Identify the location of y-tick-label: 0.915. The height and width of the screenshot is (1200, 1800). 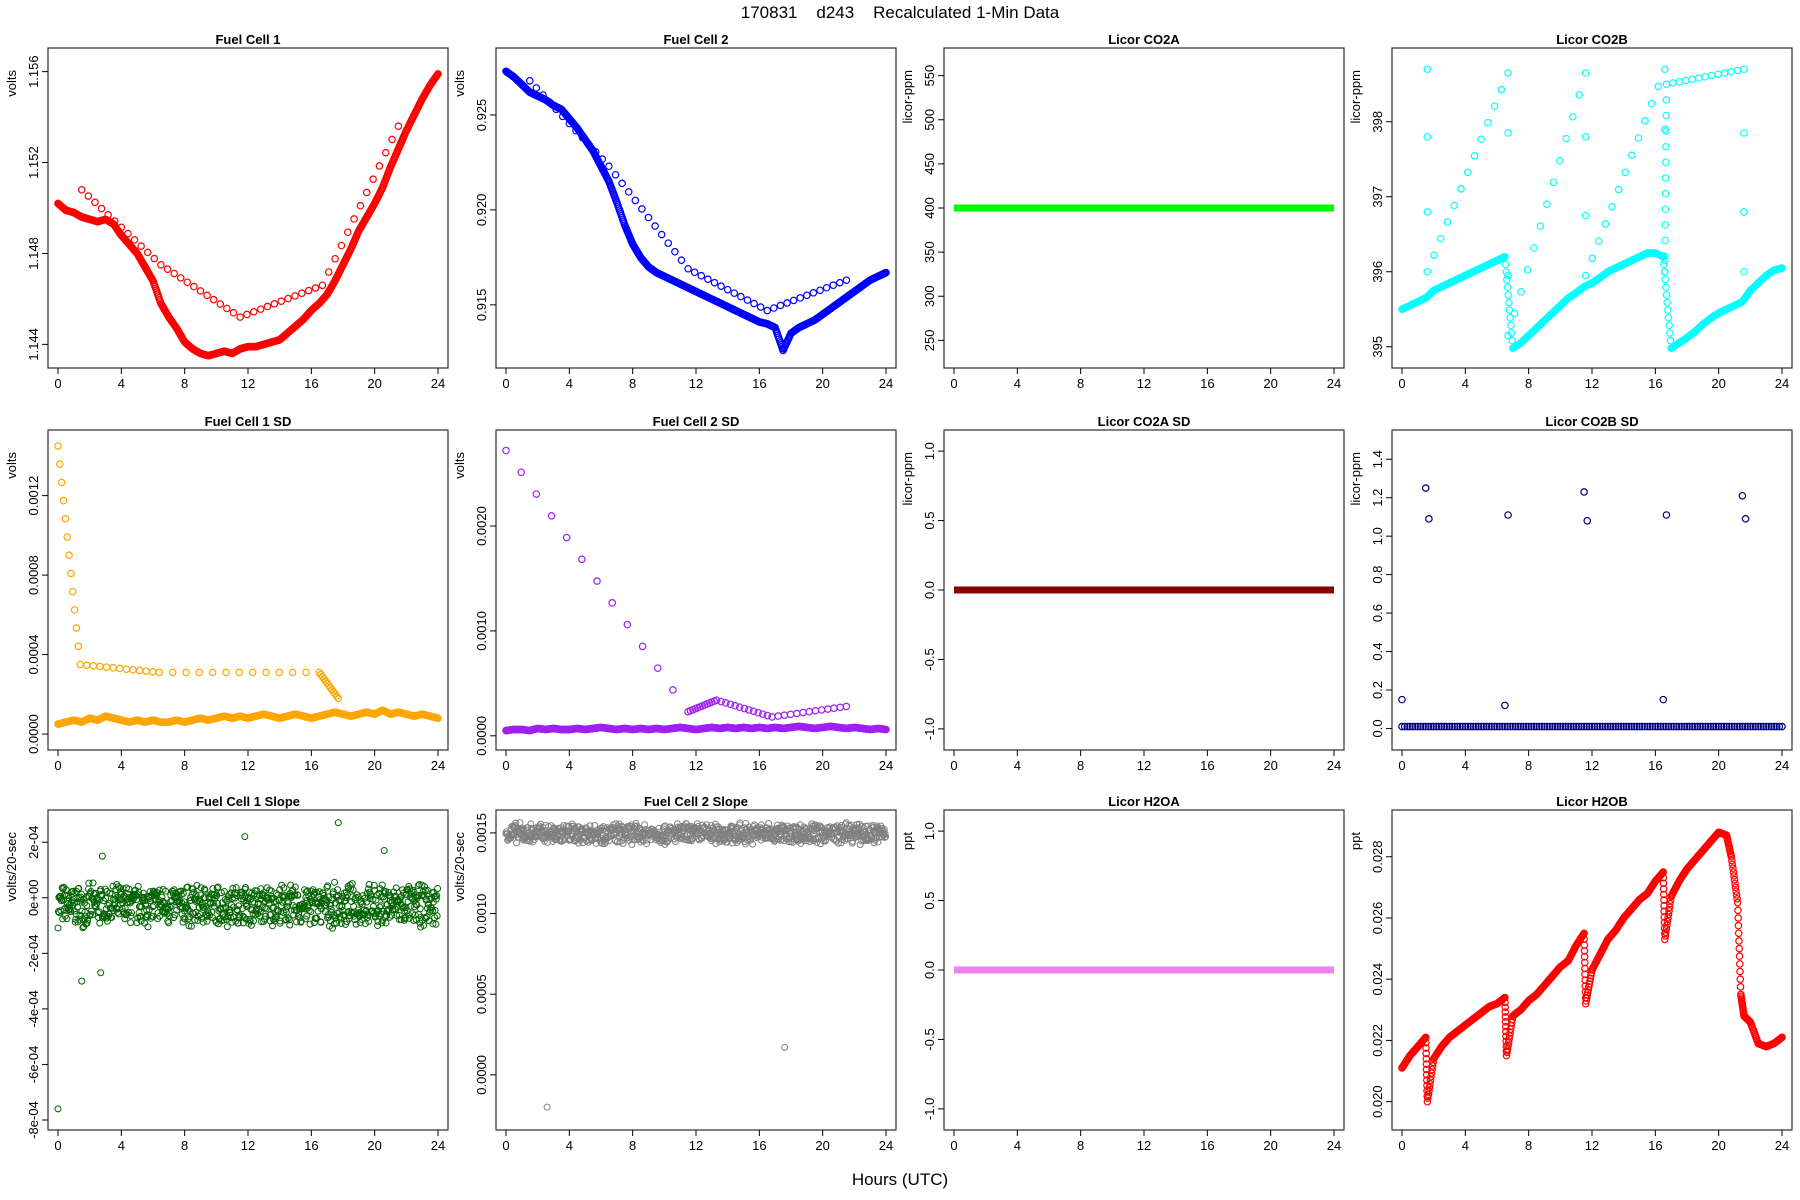
(481, 305).